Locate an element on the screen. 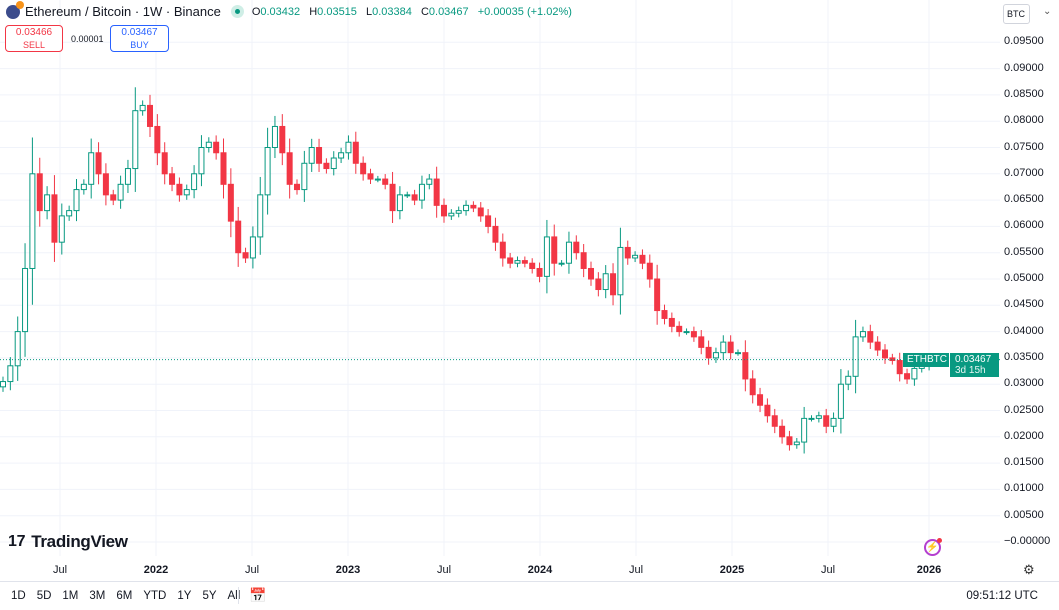  time-tick-label: 2026 is located at coordinates (929, 570).